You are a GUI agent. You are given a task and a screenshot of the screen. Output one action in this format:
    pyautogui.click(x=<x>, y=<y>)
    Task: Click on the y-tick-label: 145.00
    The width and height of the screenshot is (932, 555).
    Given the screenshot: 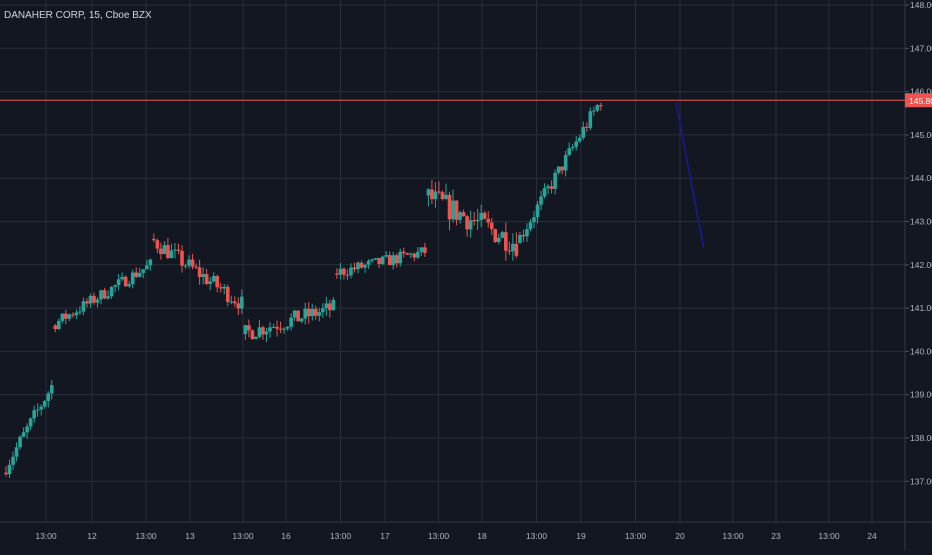 What is the action you would take?
    pyautogui.click(x=921, y=135)
    